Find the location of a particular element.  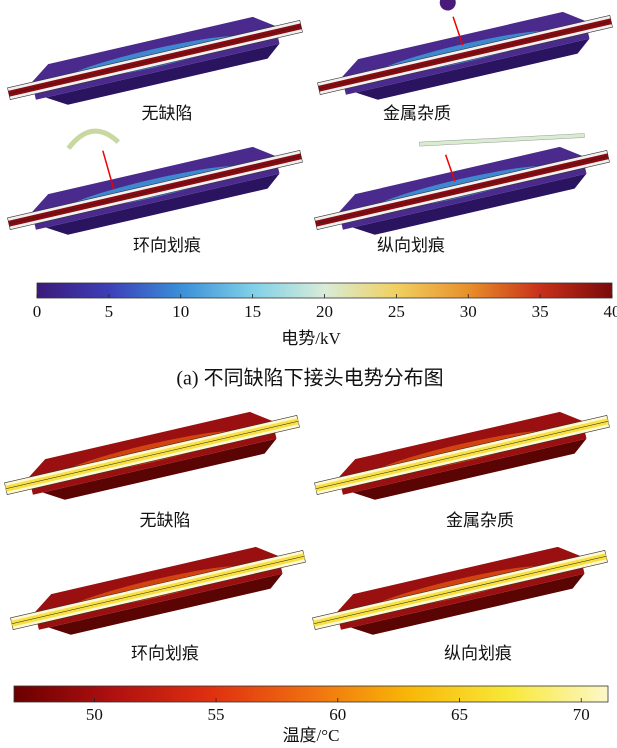

caption: (a) 不同缺陷下接头电势分布图 is located at coordinates (309, 378).